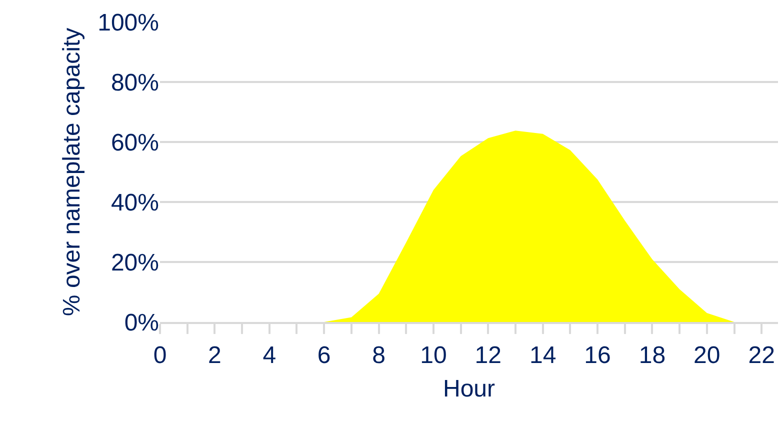 This screenshot has height=437, width=784. Describe the element at coordinates (269, 355) in the screenshot. I see `x-tick-label: 4` at that location.